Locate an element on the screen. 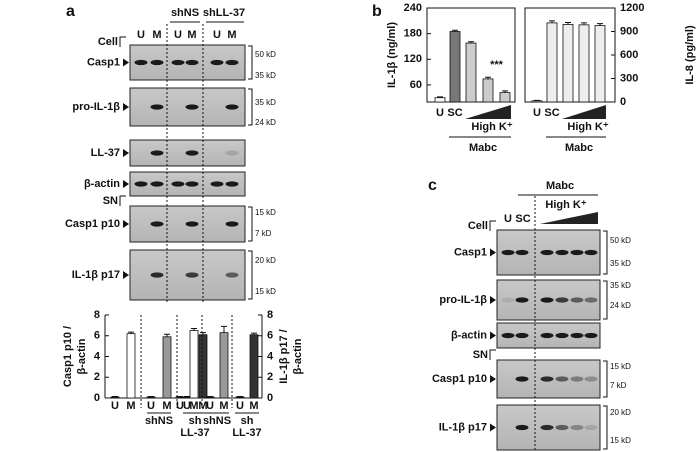 Image resolution: width=700 pixels, height=452 pixels. y-axis-label: Casp1 p10 / is located at coordinates (68, 356).